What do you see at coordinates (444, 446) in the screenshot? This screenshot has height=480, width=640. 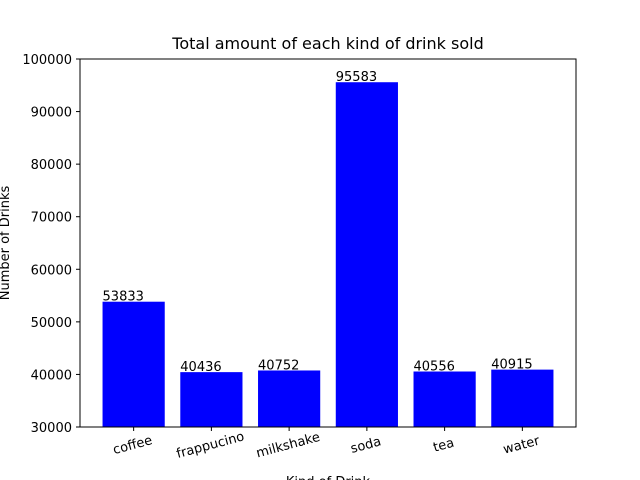 I see `x-tick-label: tea` at bounding box center [444, 446].